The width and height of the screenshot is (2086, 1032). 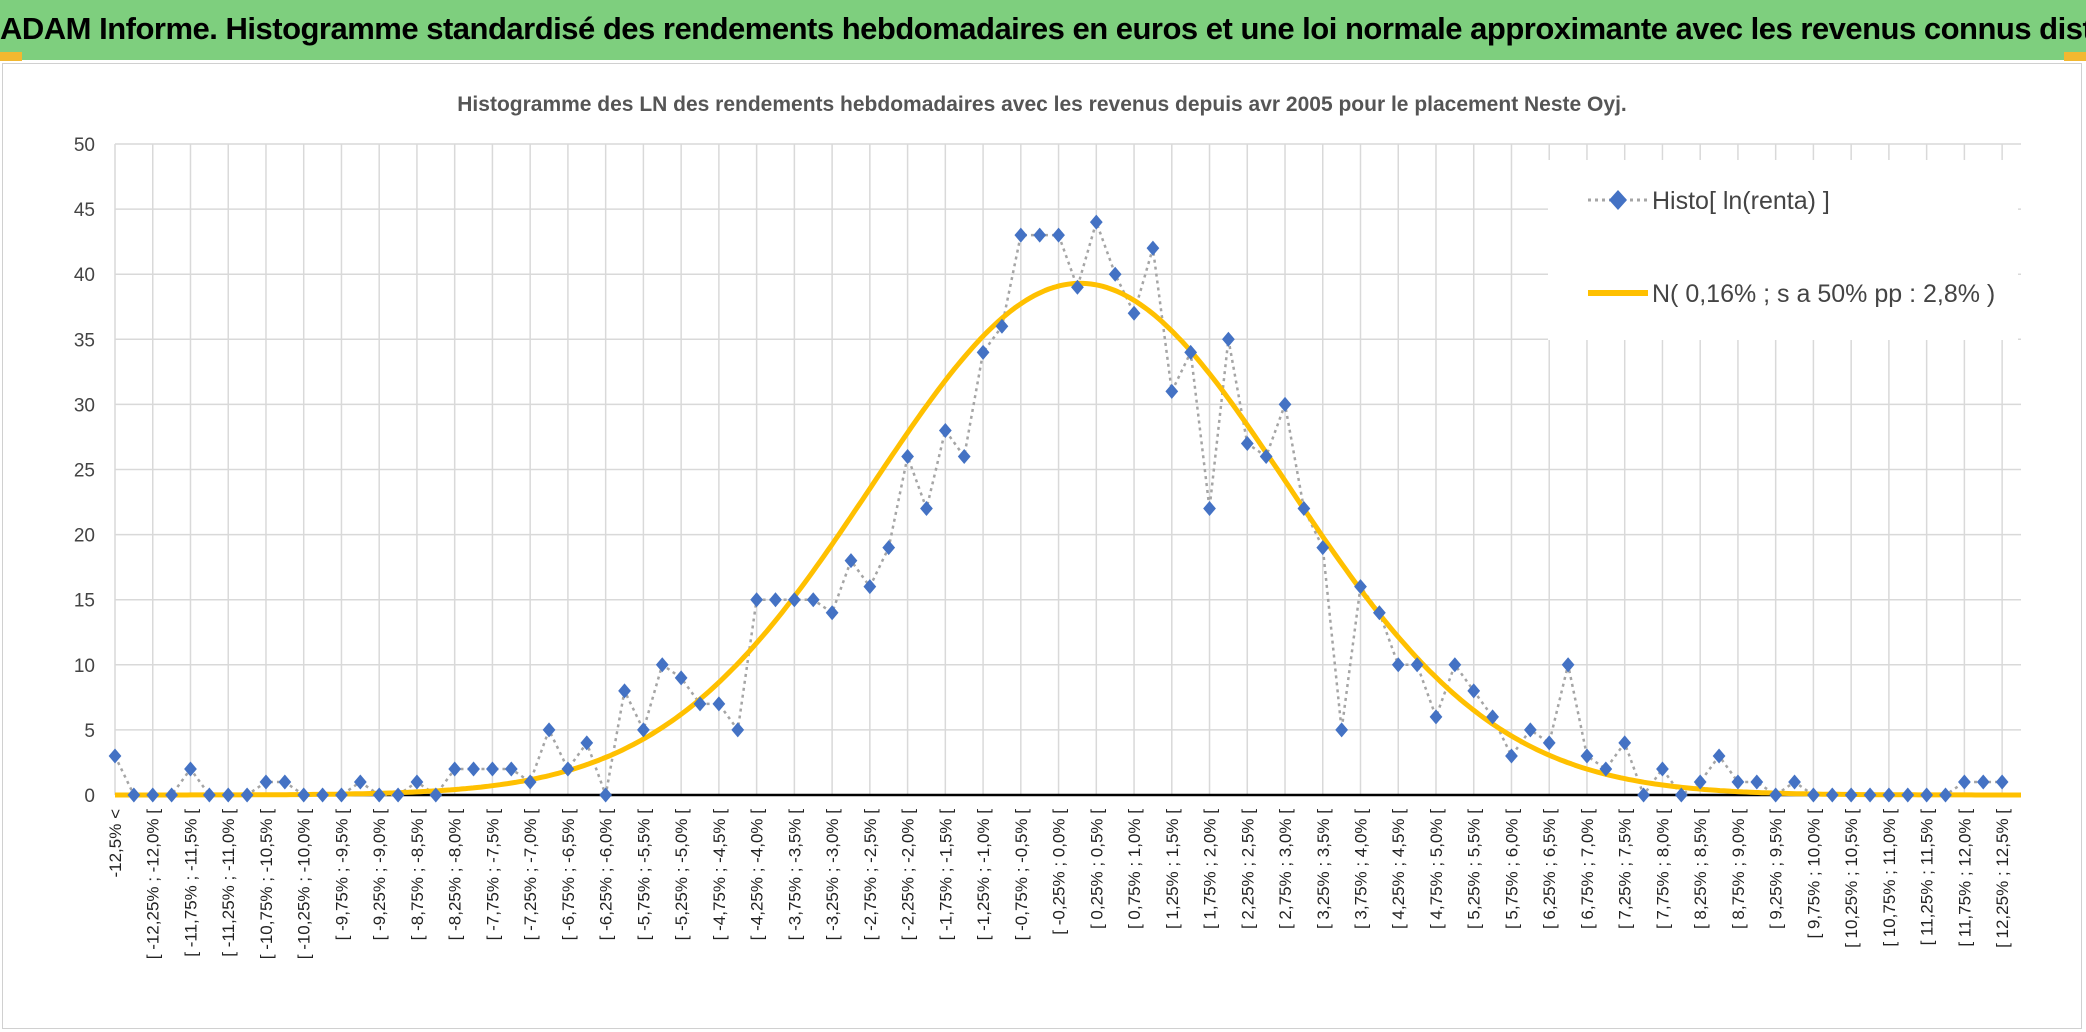 I want to click on x-tick-label: [ 12,25% ; 12,5% [, so click(x=2002, y=878).